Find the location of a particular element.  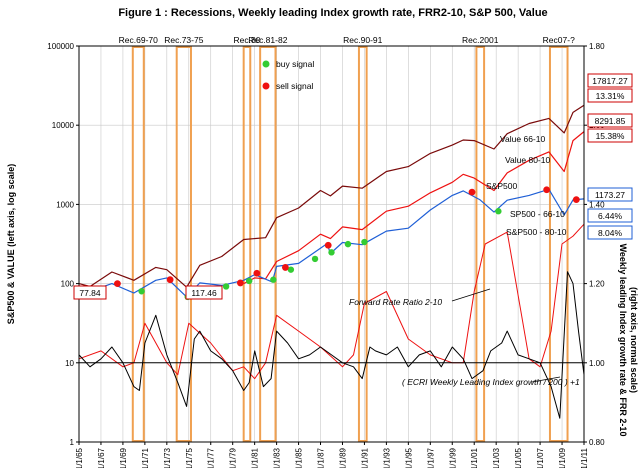

x-tick-label: 1/1/83 is located at coordinates (277, 457).